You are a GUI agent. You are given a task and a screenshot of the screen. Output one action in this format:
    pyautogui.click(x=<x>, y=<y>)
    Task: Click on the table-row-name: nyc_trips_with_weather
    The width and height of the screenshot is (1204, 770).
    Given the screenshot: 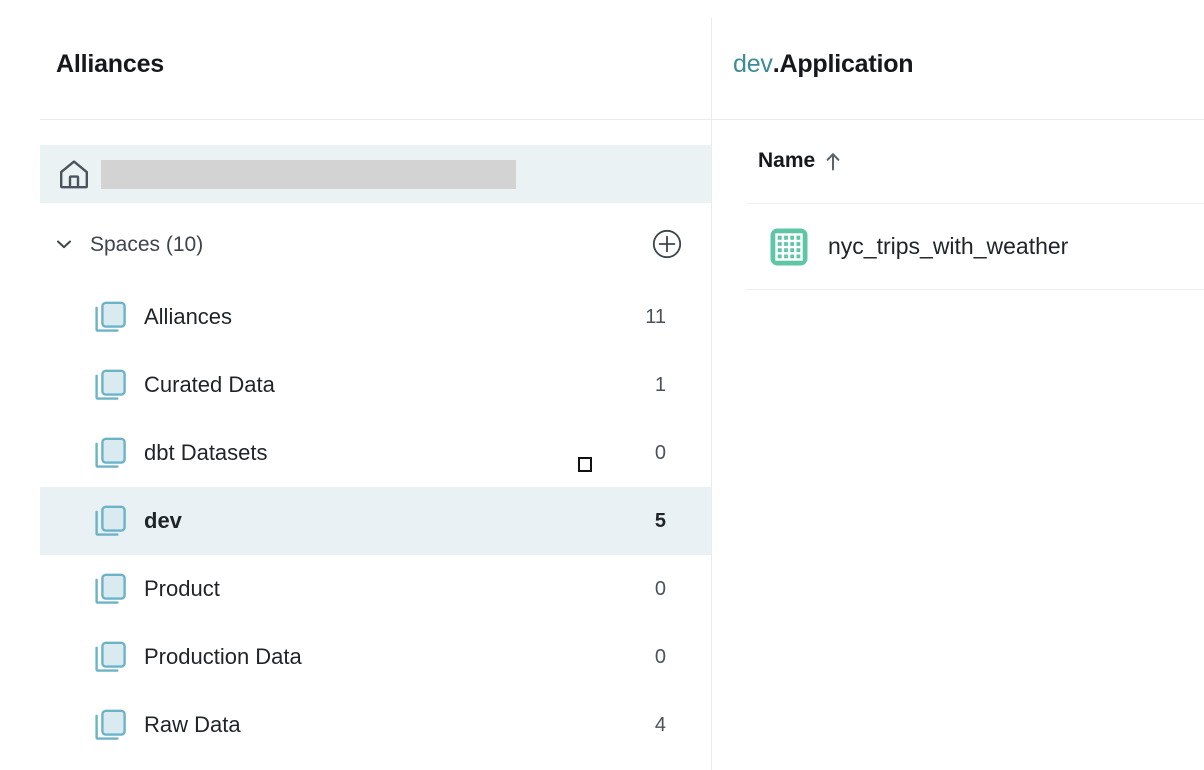 What is the action you would take?
    pyautogui.click(x=948, y=246)
    